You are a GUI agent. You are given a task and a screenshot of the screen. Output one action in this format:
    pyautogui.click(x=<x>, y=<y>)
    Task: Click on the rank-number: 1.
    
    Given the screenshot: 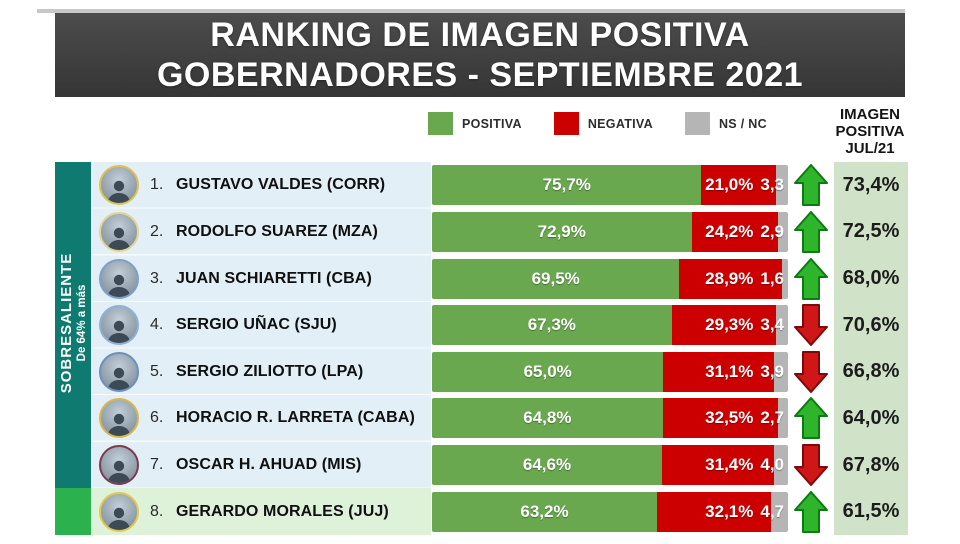 What is the action you would take?
    pyautogui.click(x=157, y=185)
    